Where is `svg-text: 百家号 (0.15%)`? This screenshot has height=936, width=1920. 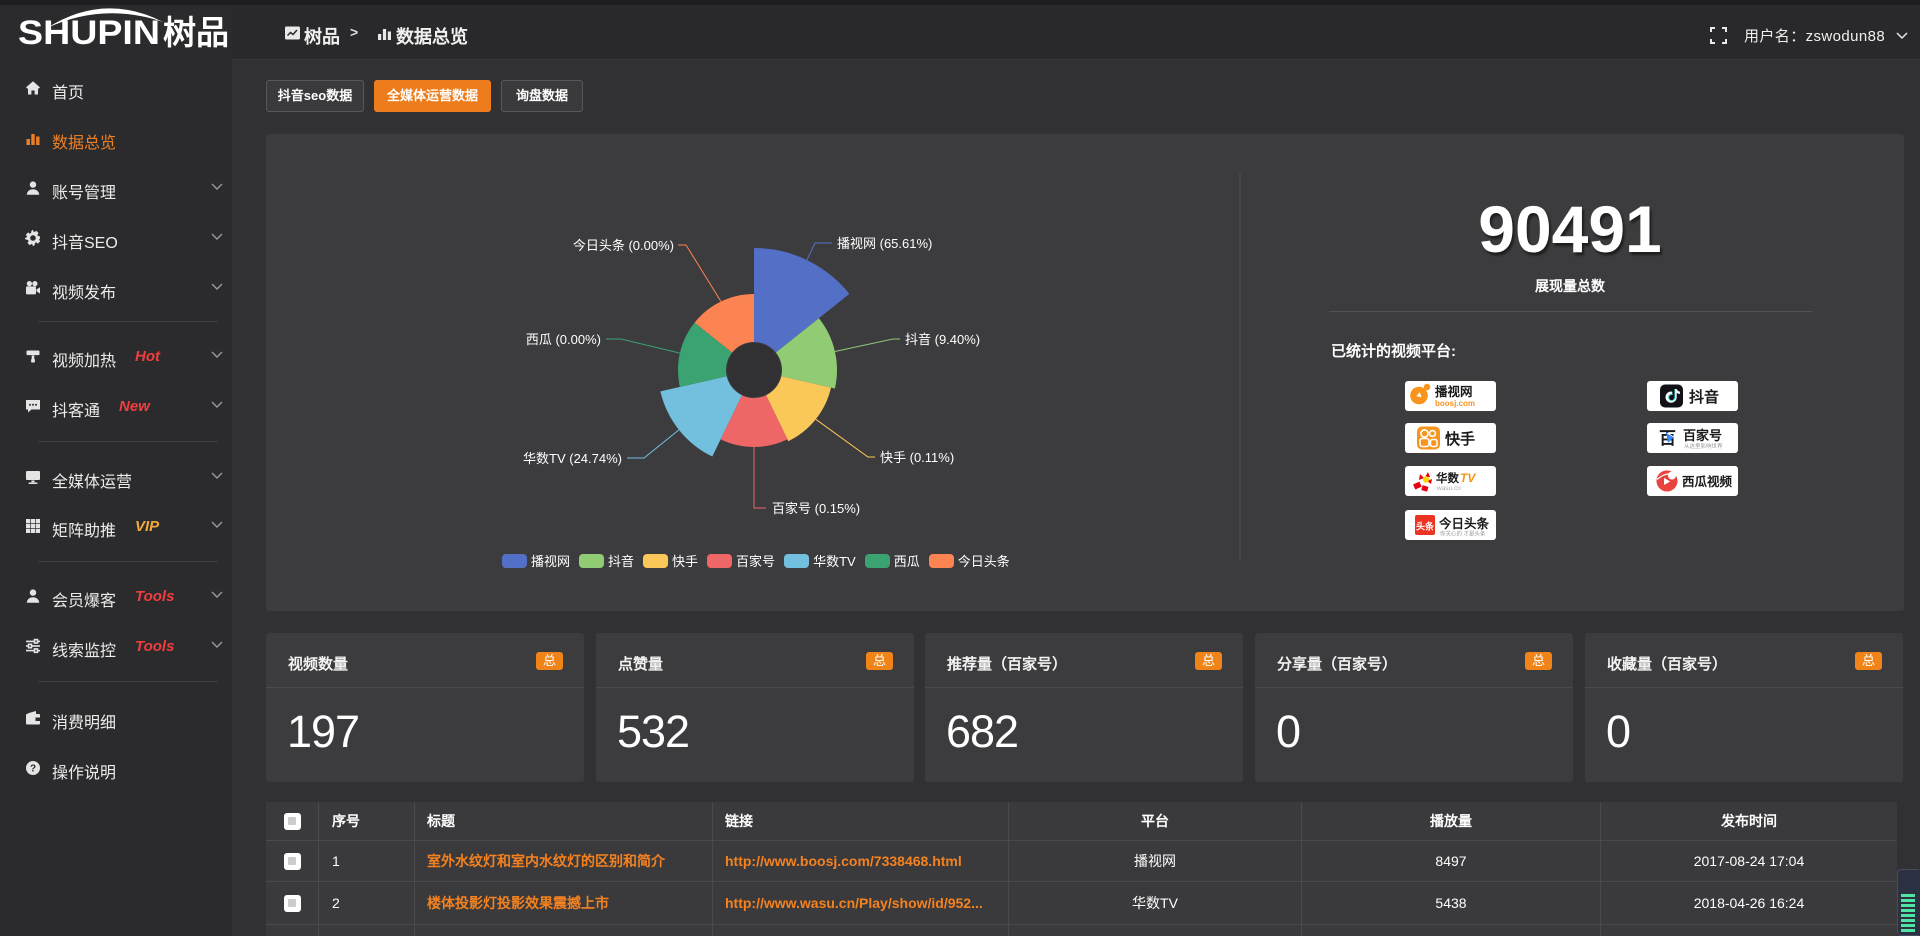
svg-text: 百家号 (0.15%) is located at coordinates (816, 508).